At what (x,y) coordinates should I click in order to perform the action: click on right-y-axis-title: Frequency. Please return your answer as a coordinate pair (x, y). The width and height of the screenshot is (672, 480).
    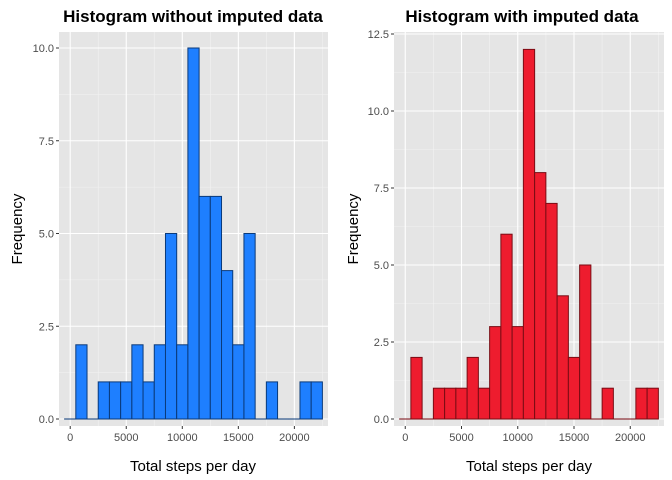
    Looking at the image, I should click on (353, 228).